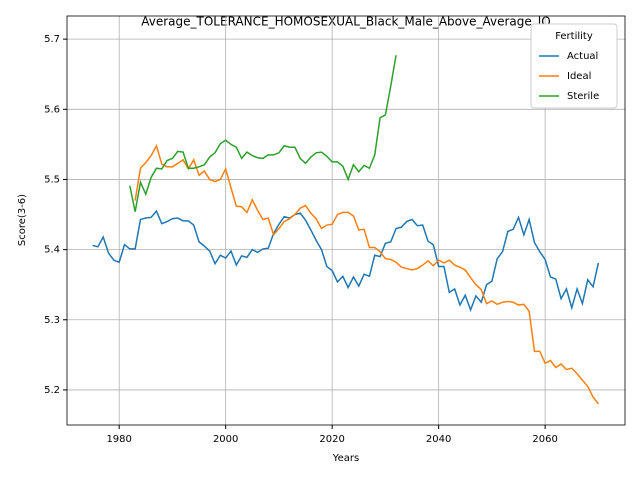  What do you see at coordinates (52, 109) in the screenshot?
I see `y-tick-label: 5.6` at bounding box center [52, 109].